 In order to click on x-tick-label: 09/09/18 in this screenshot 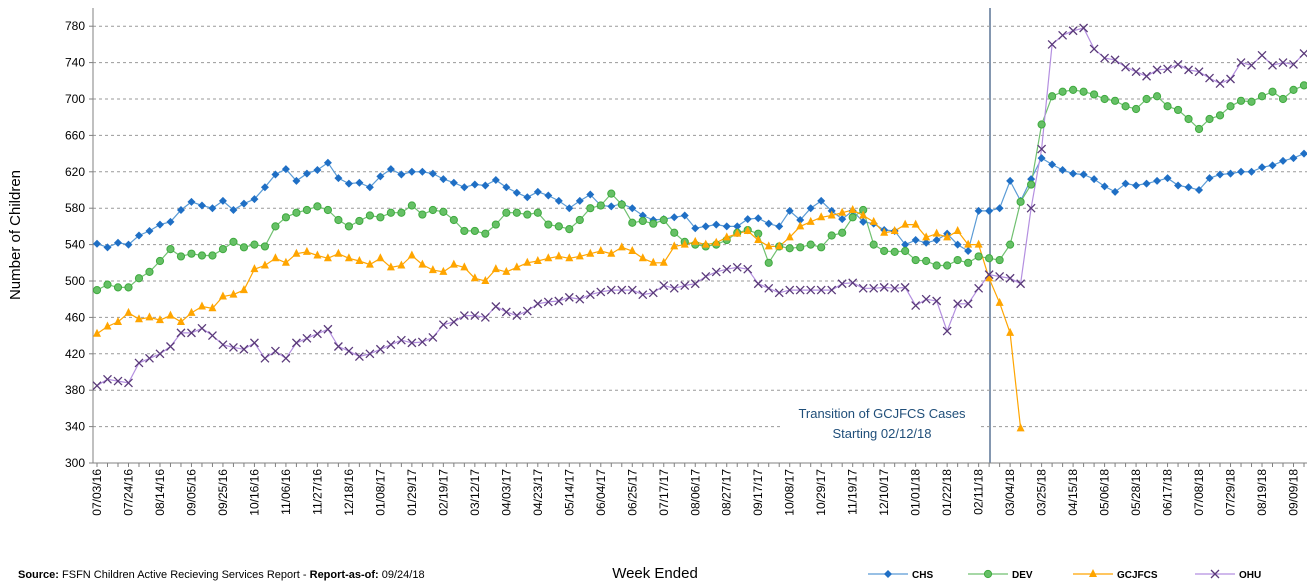, I will do `click(1294, 492)`.